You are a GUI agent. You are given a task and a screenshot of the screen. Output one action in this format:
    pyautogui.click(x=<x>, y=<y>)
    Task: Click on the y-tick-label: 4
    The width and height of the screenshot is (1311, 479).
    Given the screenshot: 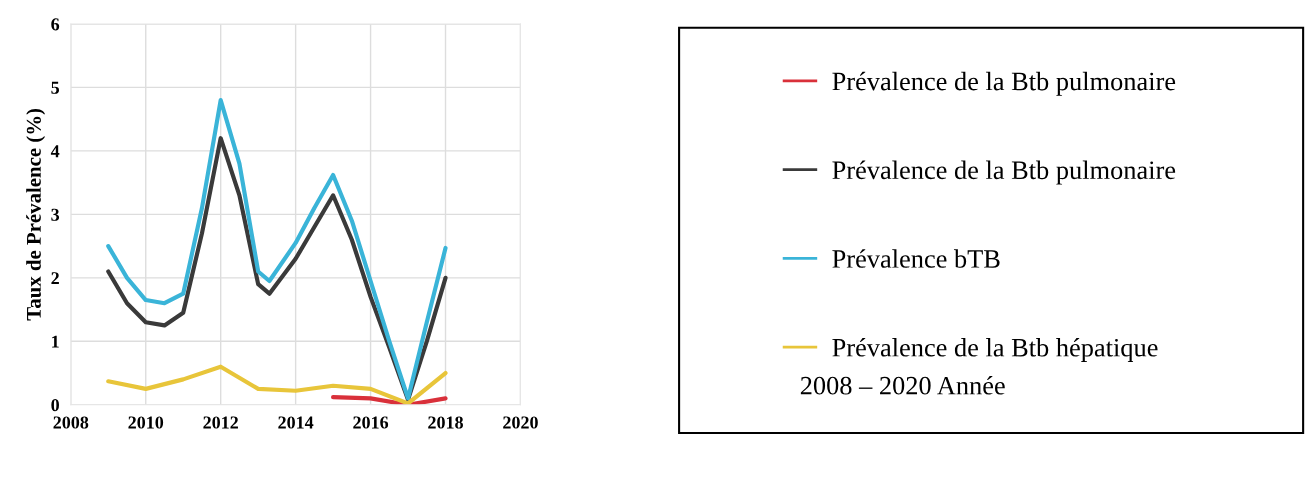 What is the action you would take?
    pyautogui.click(x=55, y=151)
    